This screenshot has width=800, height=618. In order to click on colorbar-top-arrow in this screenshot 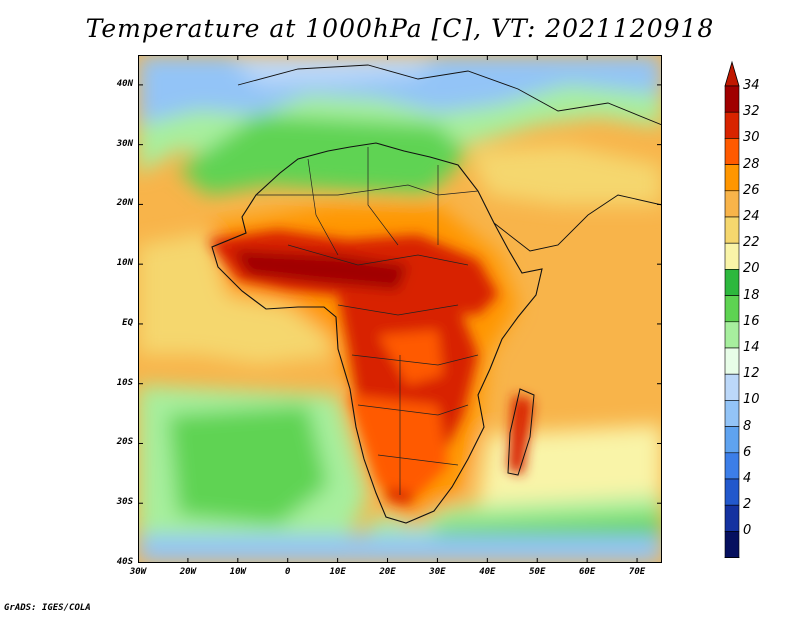, I will do `click(732, 73)`.